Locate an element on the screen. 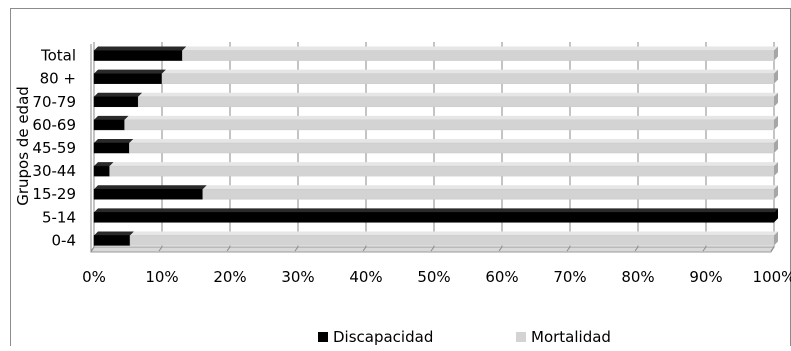 The image size is (791, 351). x-tick-label: 90% is located at coordinates (705, 277).